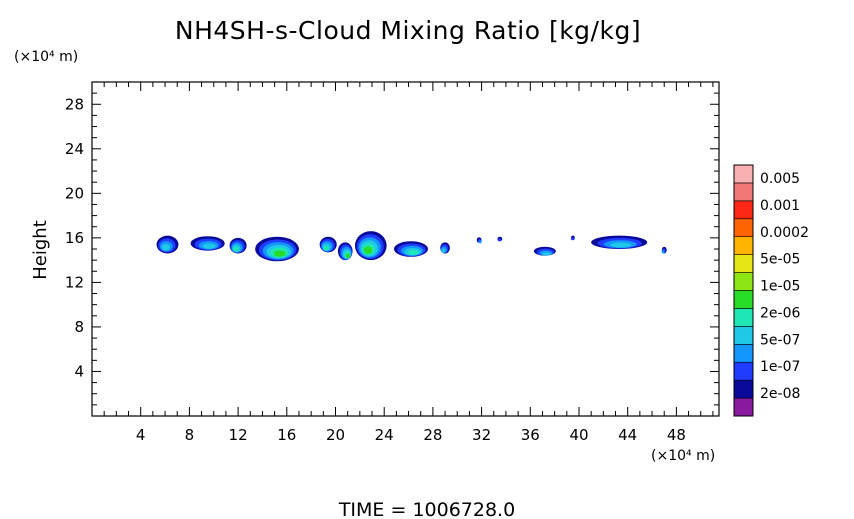 The image size is (854, 519). What do you see at coordinates (780, 313) in the screenshot?
I see `colorbar-label: 2e-06` at bounding box center [780, 313].